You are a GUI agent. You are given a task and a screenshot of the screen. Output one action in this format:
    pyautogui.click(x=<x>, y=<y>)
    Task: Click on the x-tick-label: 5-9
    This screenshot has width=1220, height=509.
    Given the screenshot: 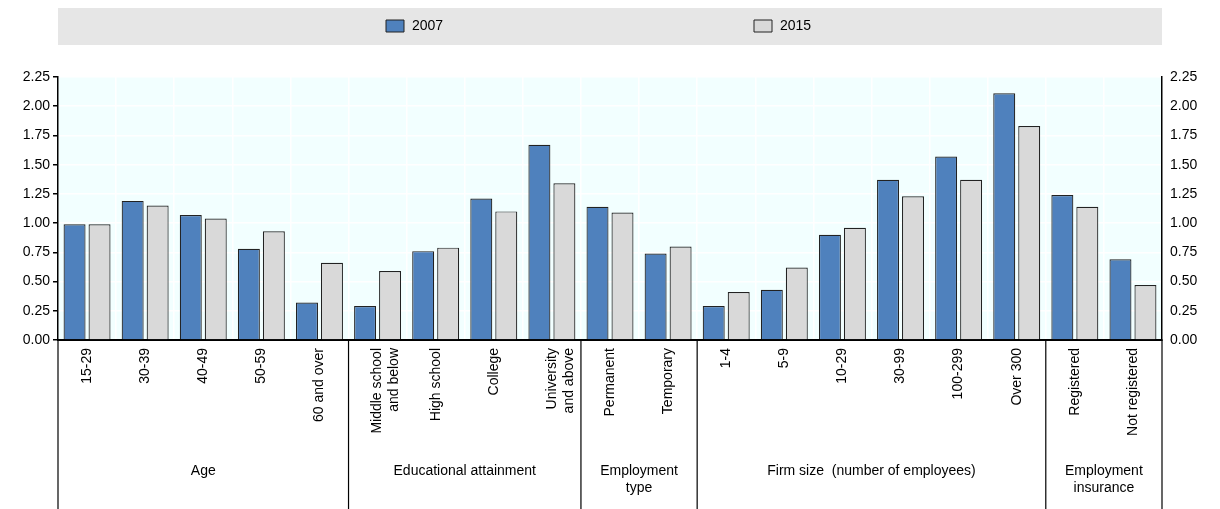 What is the action you would take?
    pyautogui.click(x=783, y=358)
    